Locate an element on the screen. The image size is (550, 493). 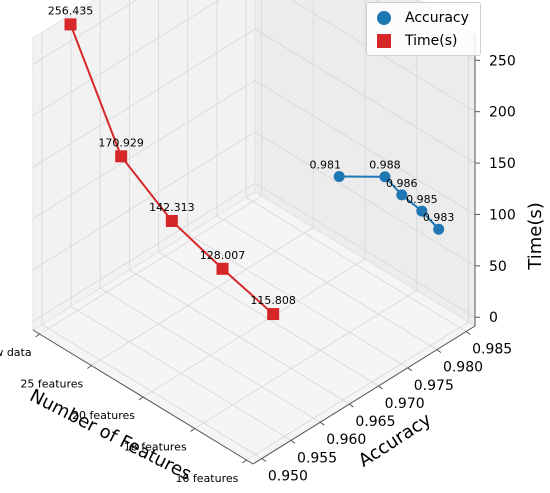
x-tick-label: 18 features is located at coordinates (155, 446).